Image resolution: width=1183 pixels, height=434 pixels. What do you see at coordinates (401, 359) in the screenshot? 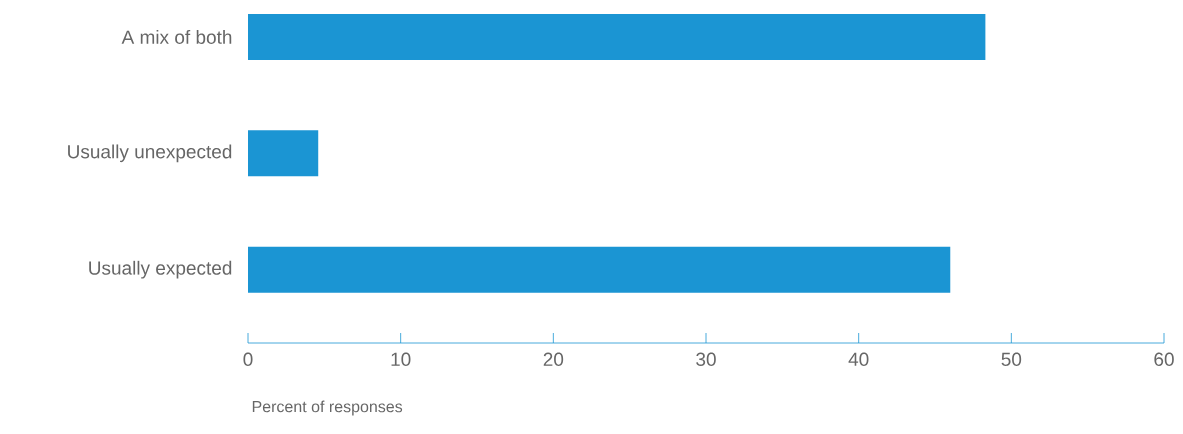
I see `x-tick-label: 10` at bounding box center [401, 359].